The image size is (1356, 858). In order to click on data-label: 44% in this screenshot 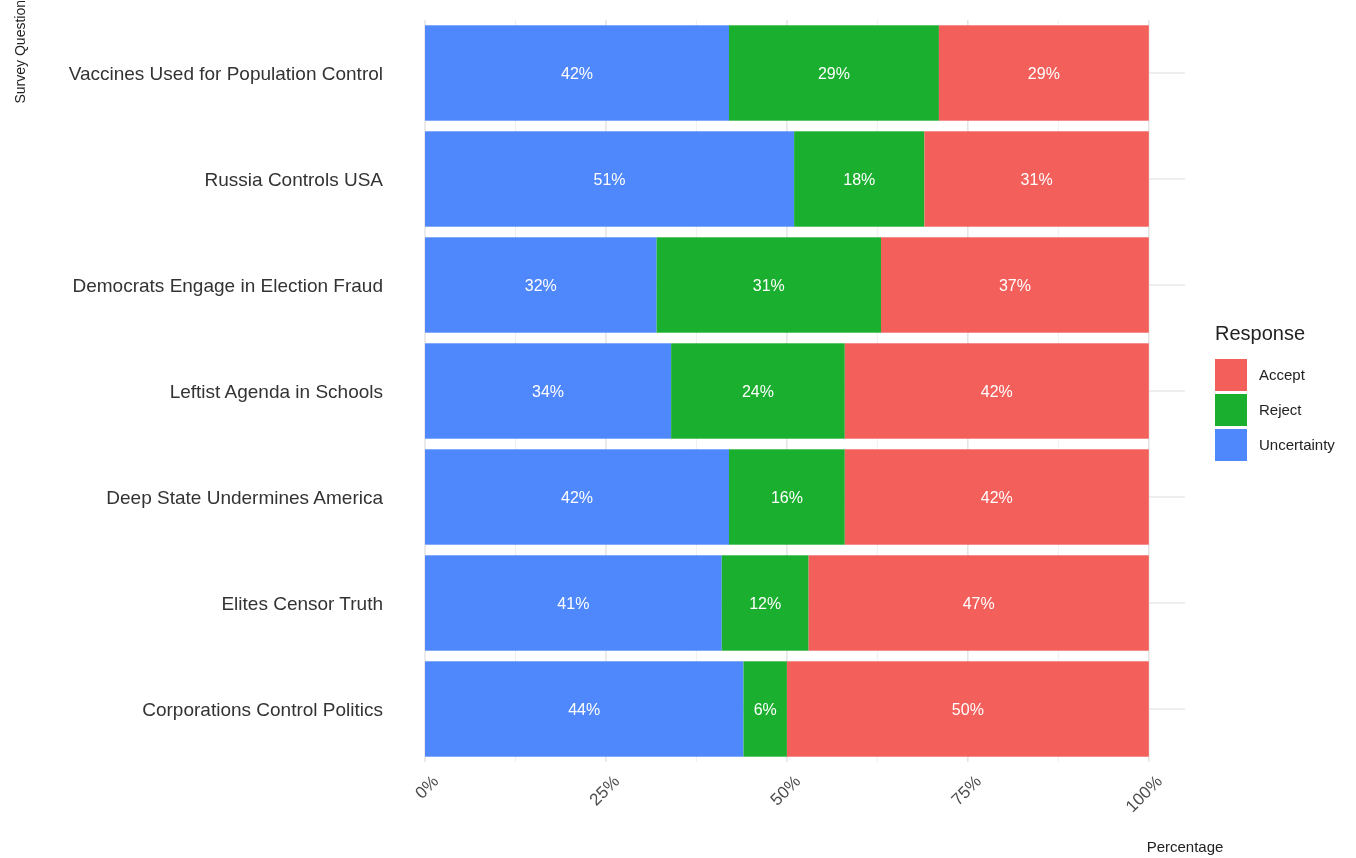, I will do `click(584, 709)`.